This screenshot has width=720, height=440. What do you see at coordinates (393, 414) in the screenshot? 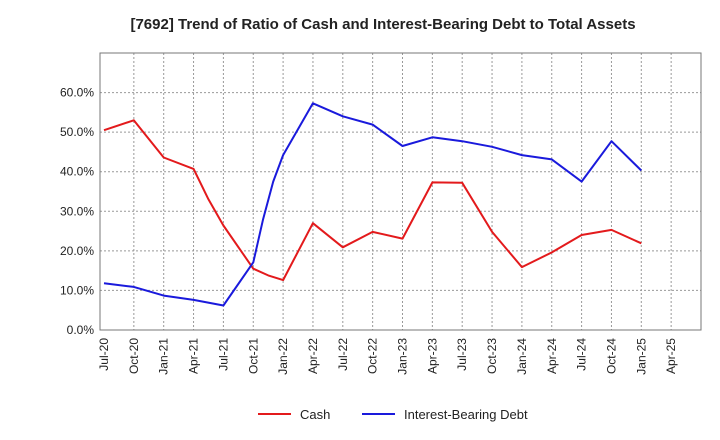
I see `legend: Cash Interest-Bearing Debt` at bounding box center [393, 414].